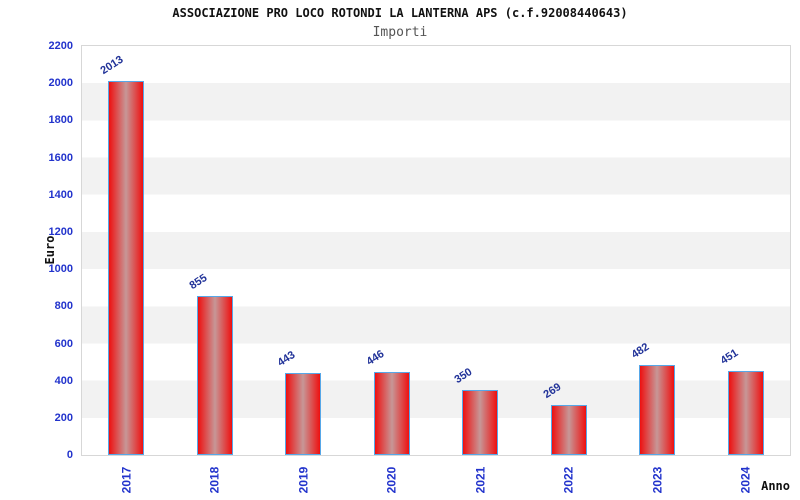 This screenshot has height=500, width=800. Describe the element at coordinates (463, 375) in the screenshot. I see `bar-value-label: 350` at that location.